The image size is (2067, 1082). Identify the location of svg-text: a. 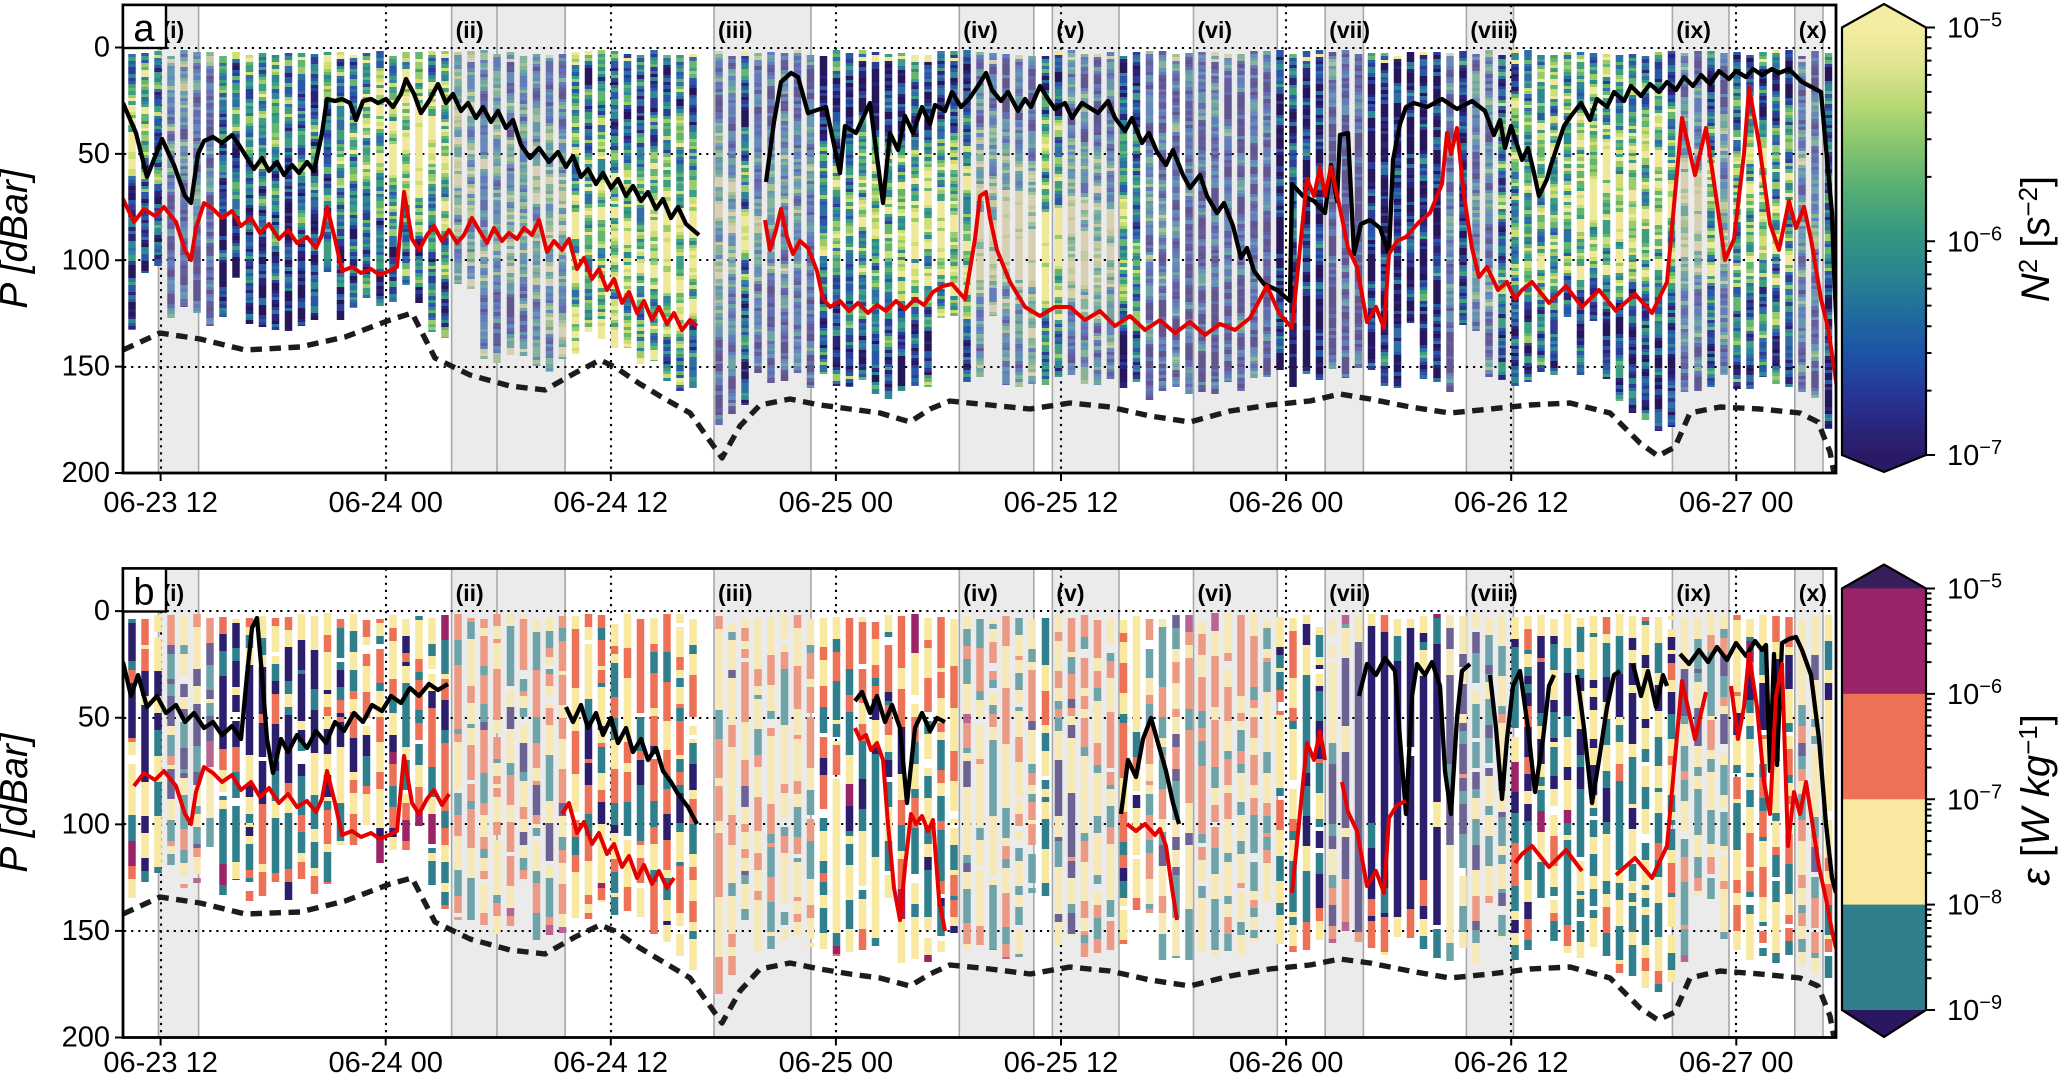
(144, 29).